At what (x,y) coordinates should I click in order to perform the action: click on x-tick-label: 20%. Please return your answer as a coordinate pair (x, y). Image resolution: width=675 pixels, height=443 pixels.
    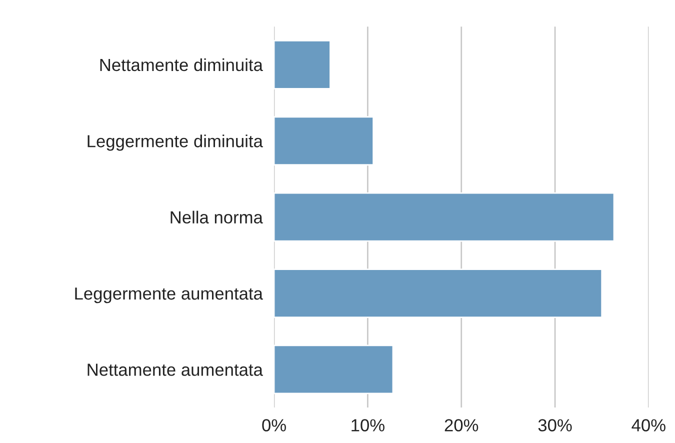
    Looking at the image, I should click on (461, 425).